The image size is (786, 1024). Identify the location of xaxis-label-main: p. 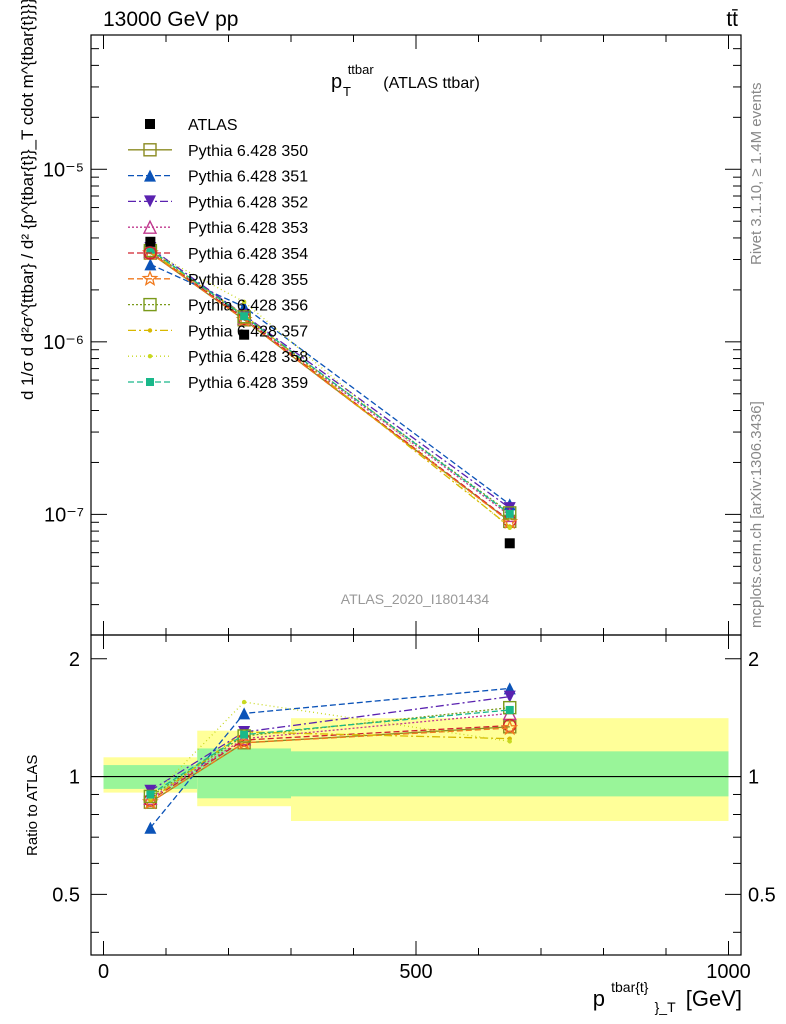
(599, 998).